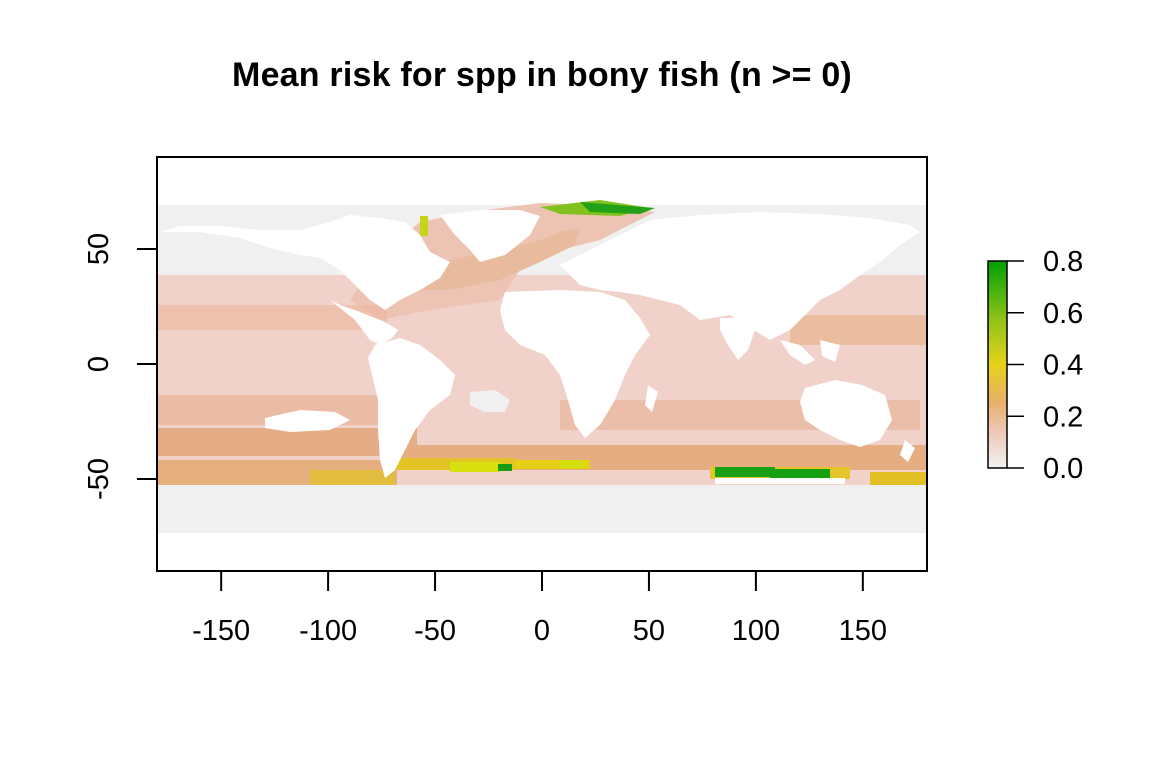 This screenshot has width=1152, height=768. Describe the element at coordinates (542, 75) in the screenshot. I see `chart-title: Mean risk for spp in bony fish (n >= 0)` at that location.